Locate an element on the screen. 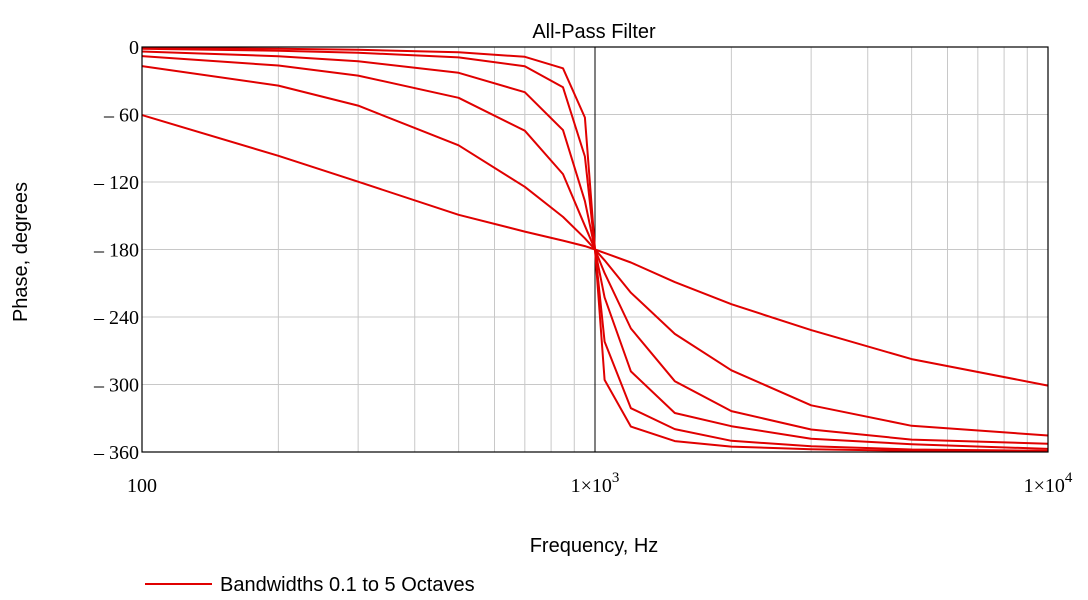 The height and width of the screenshot is (600, 1088). y-tick-label: – 360 is located at coordinates (116, 453).